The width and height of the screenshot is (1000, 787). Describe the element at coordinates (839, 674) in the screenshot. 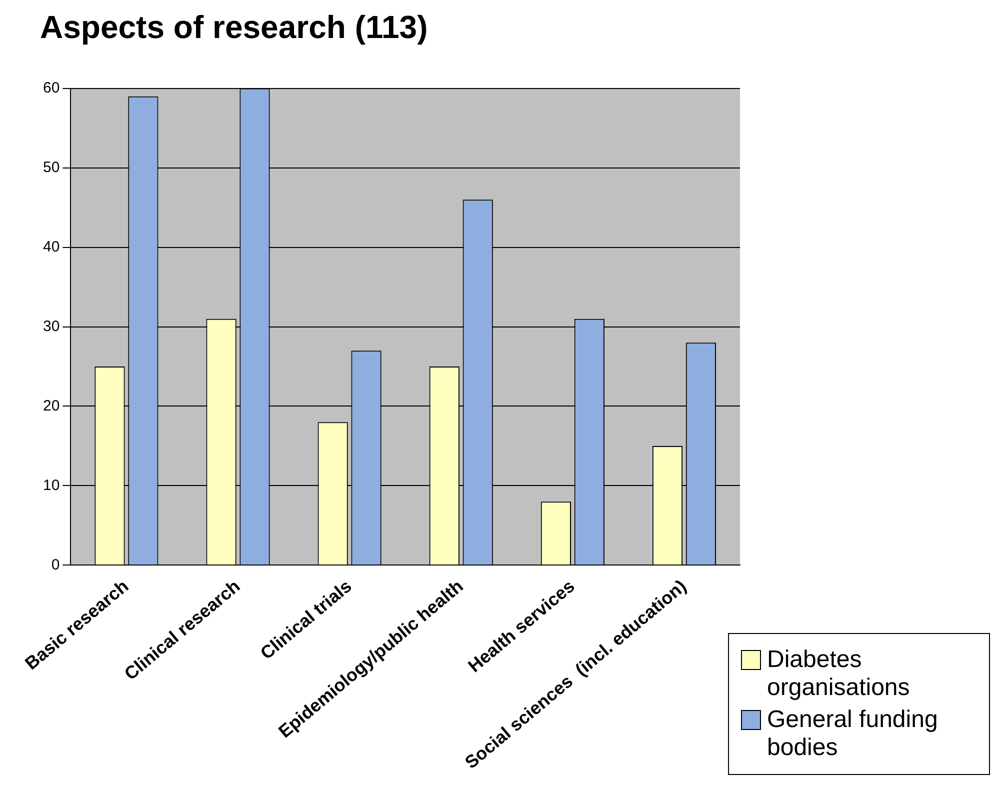

I see `legend-label: Diabetes organisations` at that location.